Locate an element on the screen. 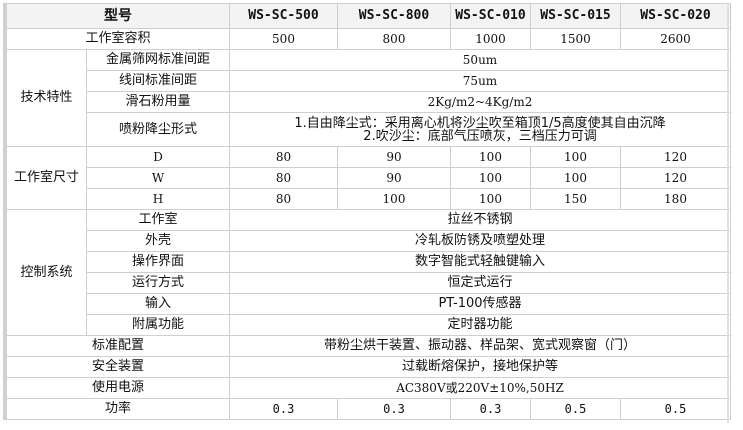  table-row: 使用电源 AC380V或220V±10%,50HZ is located at coordinates (368, 388).